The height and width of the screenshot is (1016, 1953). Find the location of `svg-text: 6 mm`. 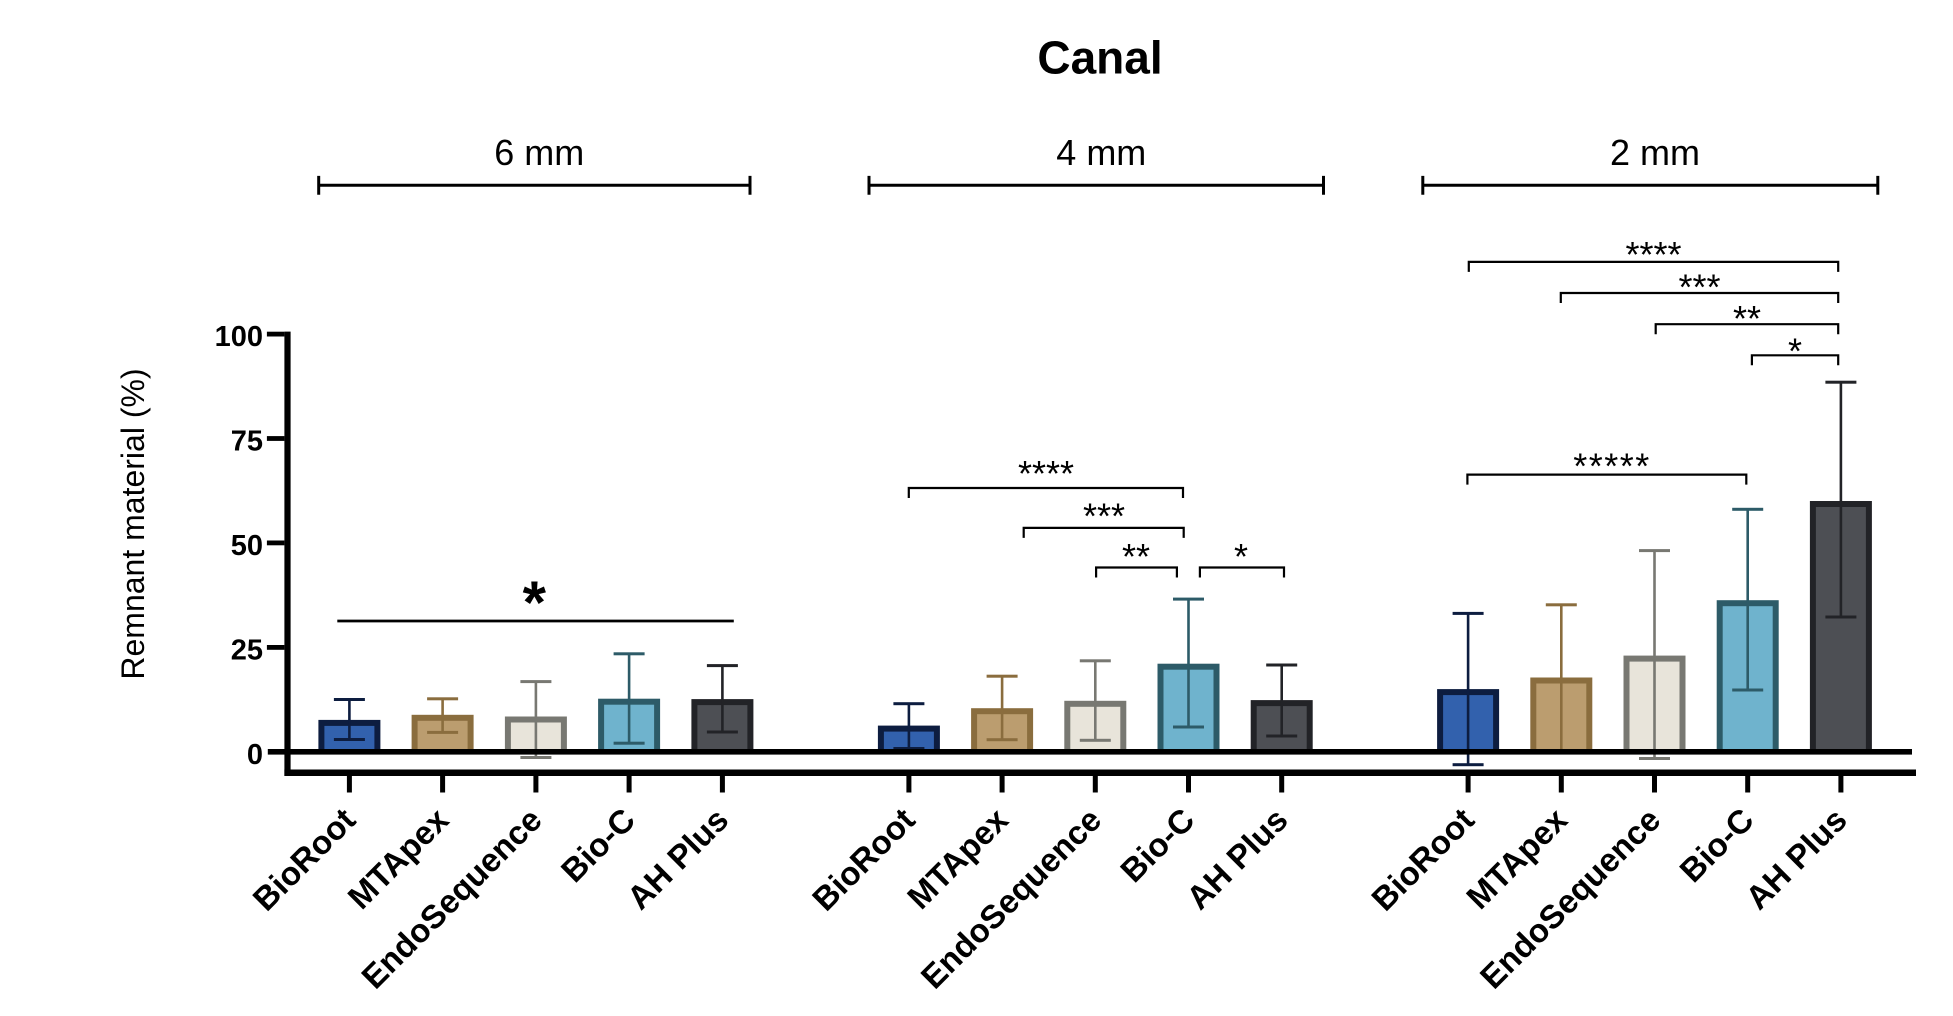

svg-text: 6 mm is located at coordinates (539, 152).